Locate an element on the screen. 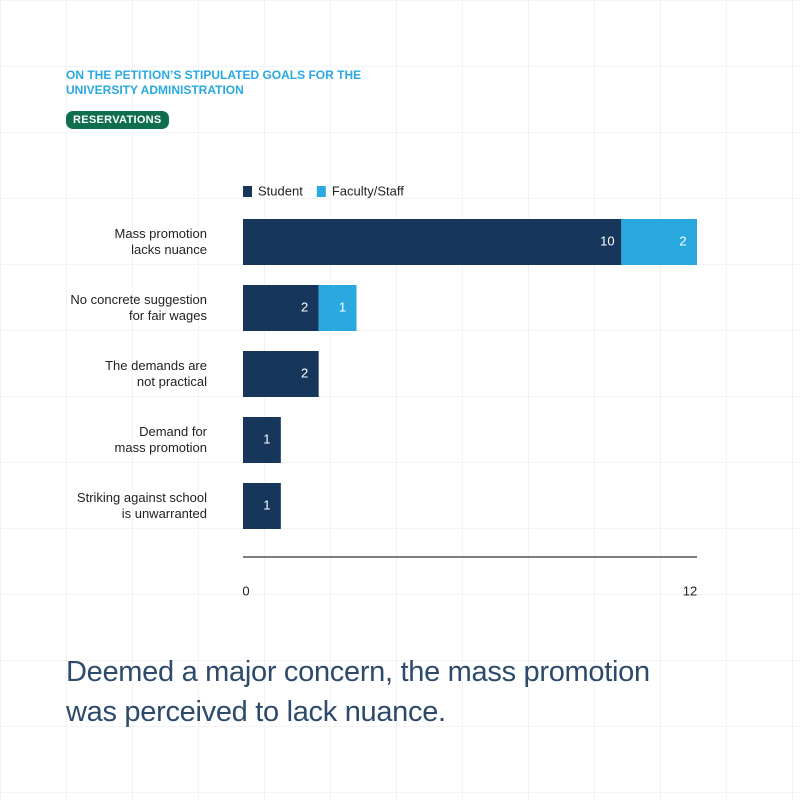 This screenshot has width=800, height=800. category-label: The demands are not practical is located at coordinates (156, 373).